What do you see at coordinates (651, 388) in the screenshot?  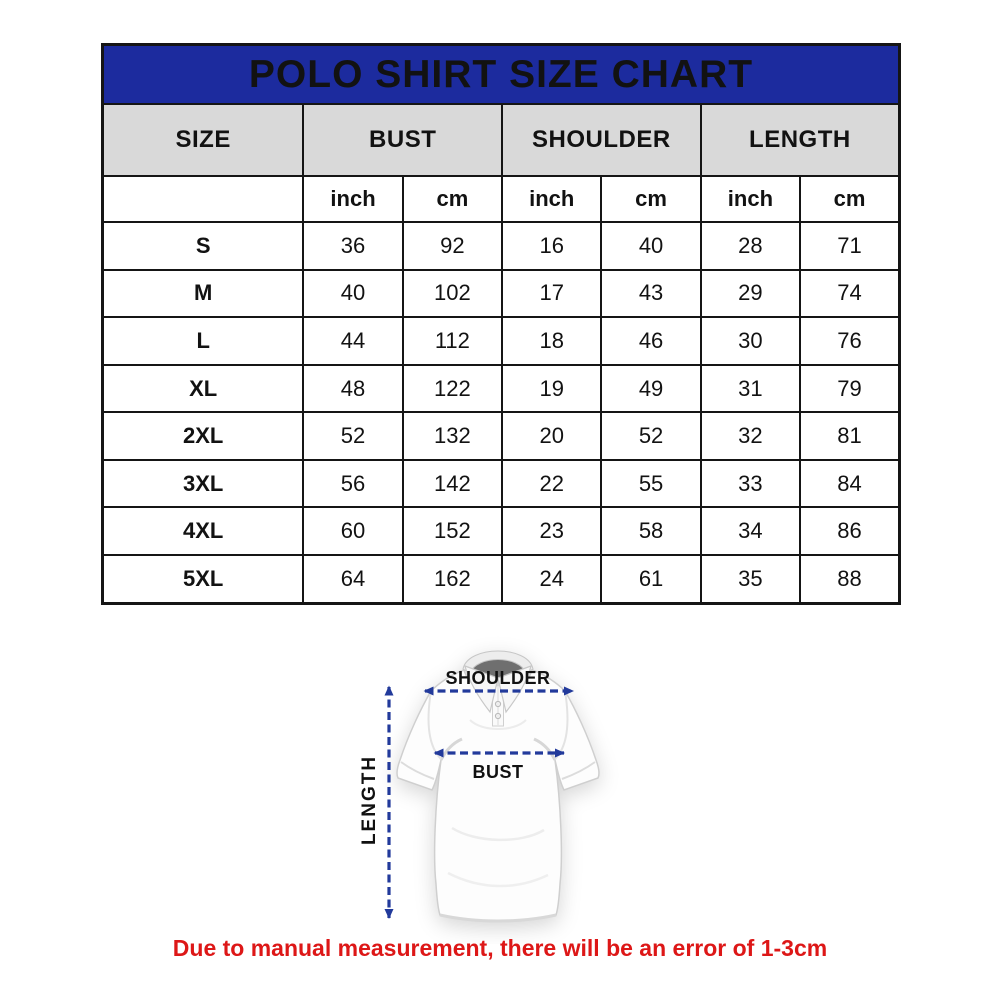 I see `measurement-value-cell: 49` at bounding box center [651, 388].